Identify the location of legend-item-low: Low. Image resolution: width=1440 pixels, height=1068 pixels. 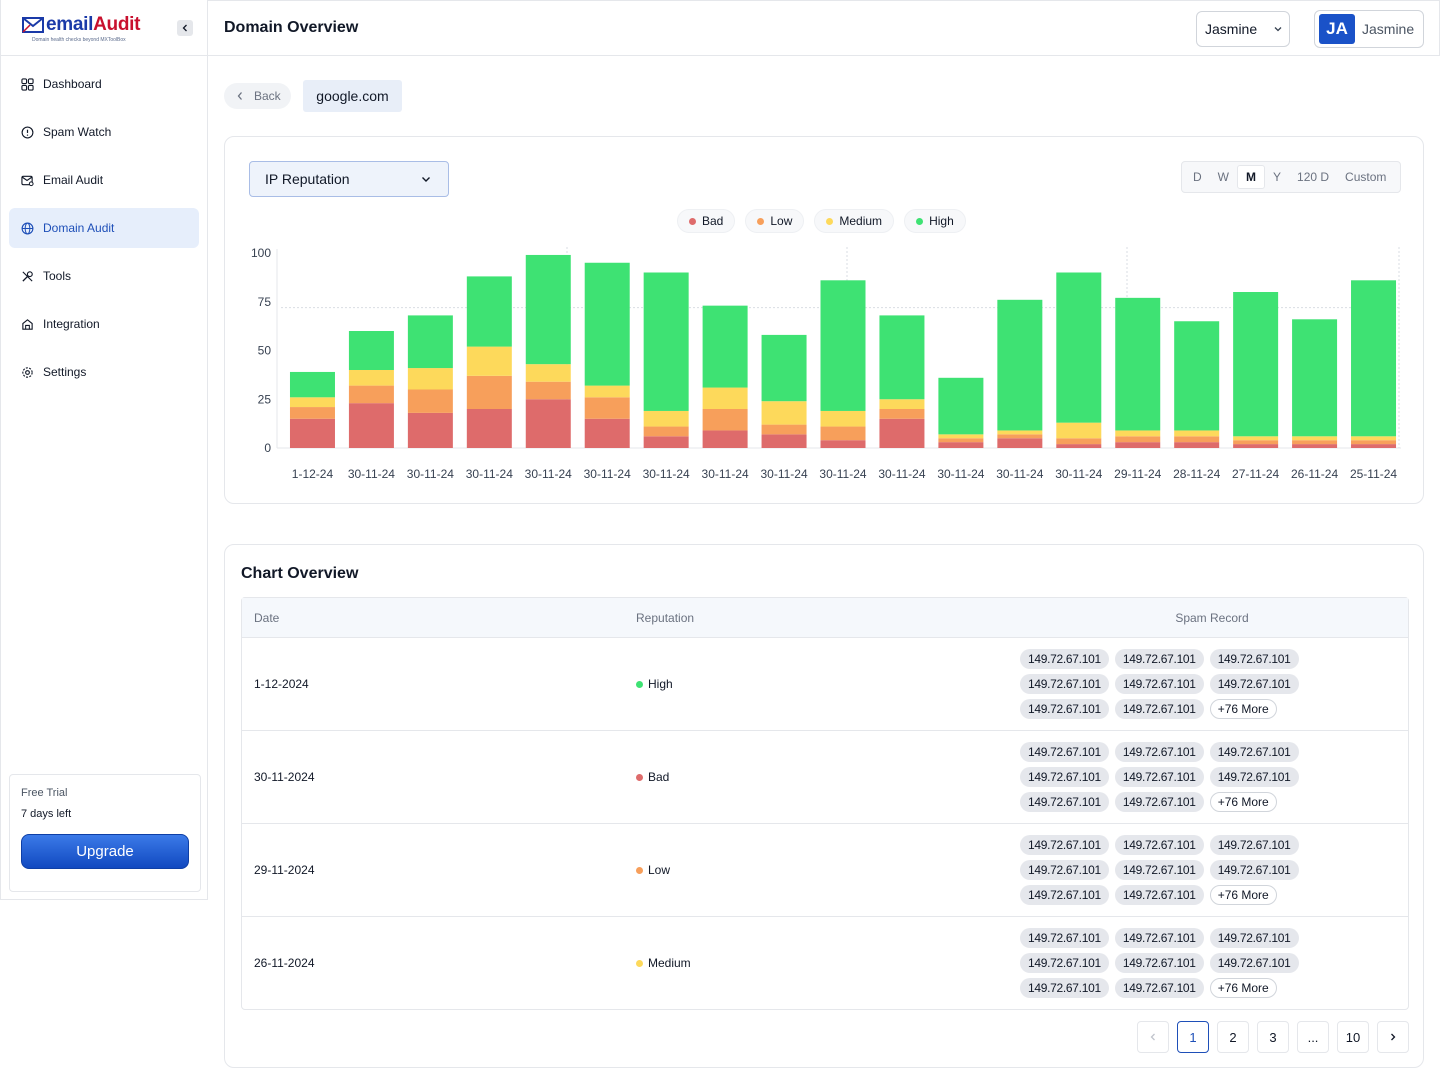
(775, 221).